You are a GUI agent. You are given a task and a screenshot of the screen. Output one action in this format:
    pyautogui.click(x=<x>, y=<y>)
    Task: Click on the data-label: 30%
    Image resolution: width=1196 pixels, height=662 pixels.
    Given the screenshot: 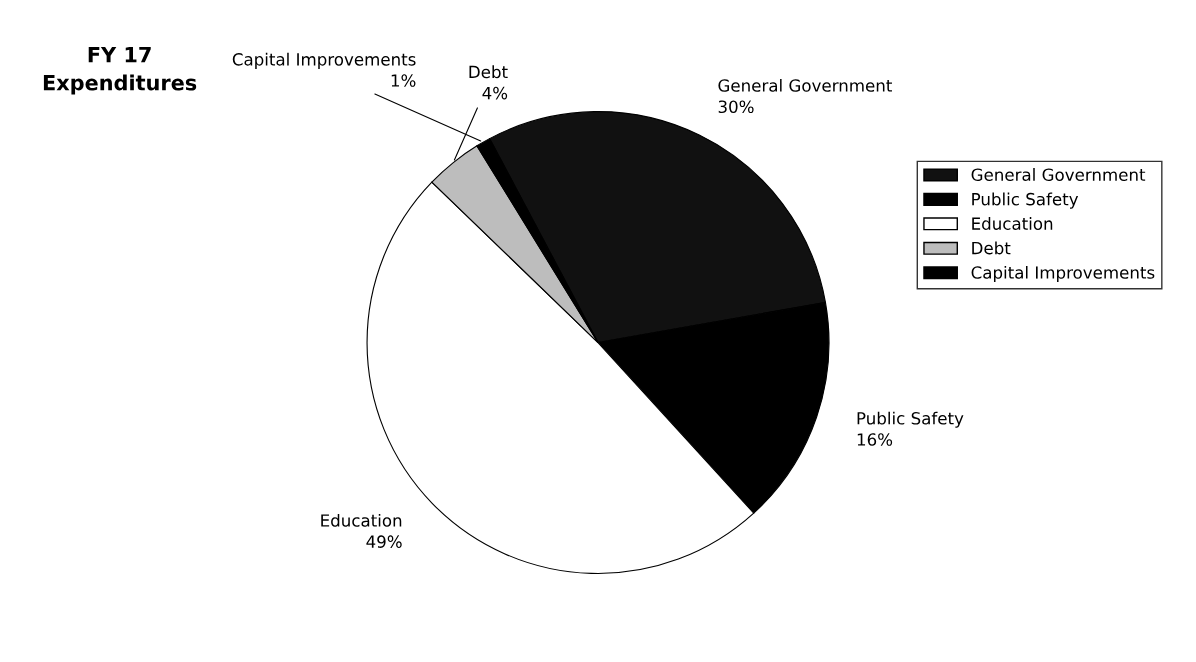 What is the action you would take?
    pyautogui.click(x=736, y=107)
    